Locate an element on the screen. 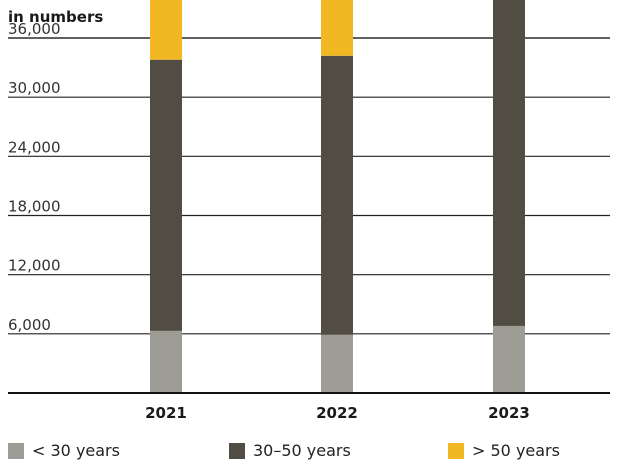 Image resolution: width=622 pixels, height=461 pixels. legend-item-under-30: < 30 years is located at coordinates (64, 450).